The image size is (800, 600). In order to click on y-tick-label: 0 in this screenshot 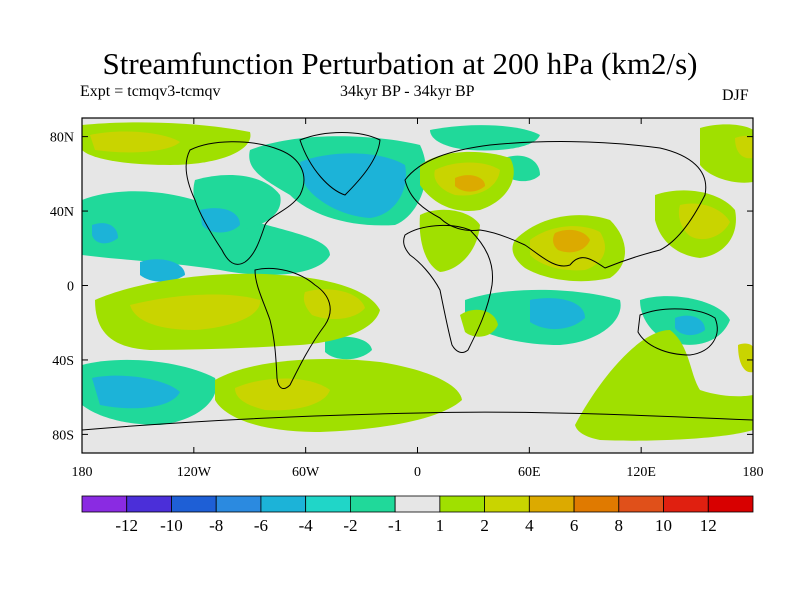, I will do `click(70, 287)`.